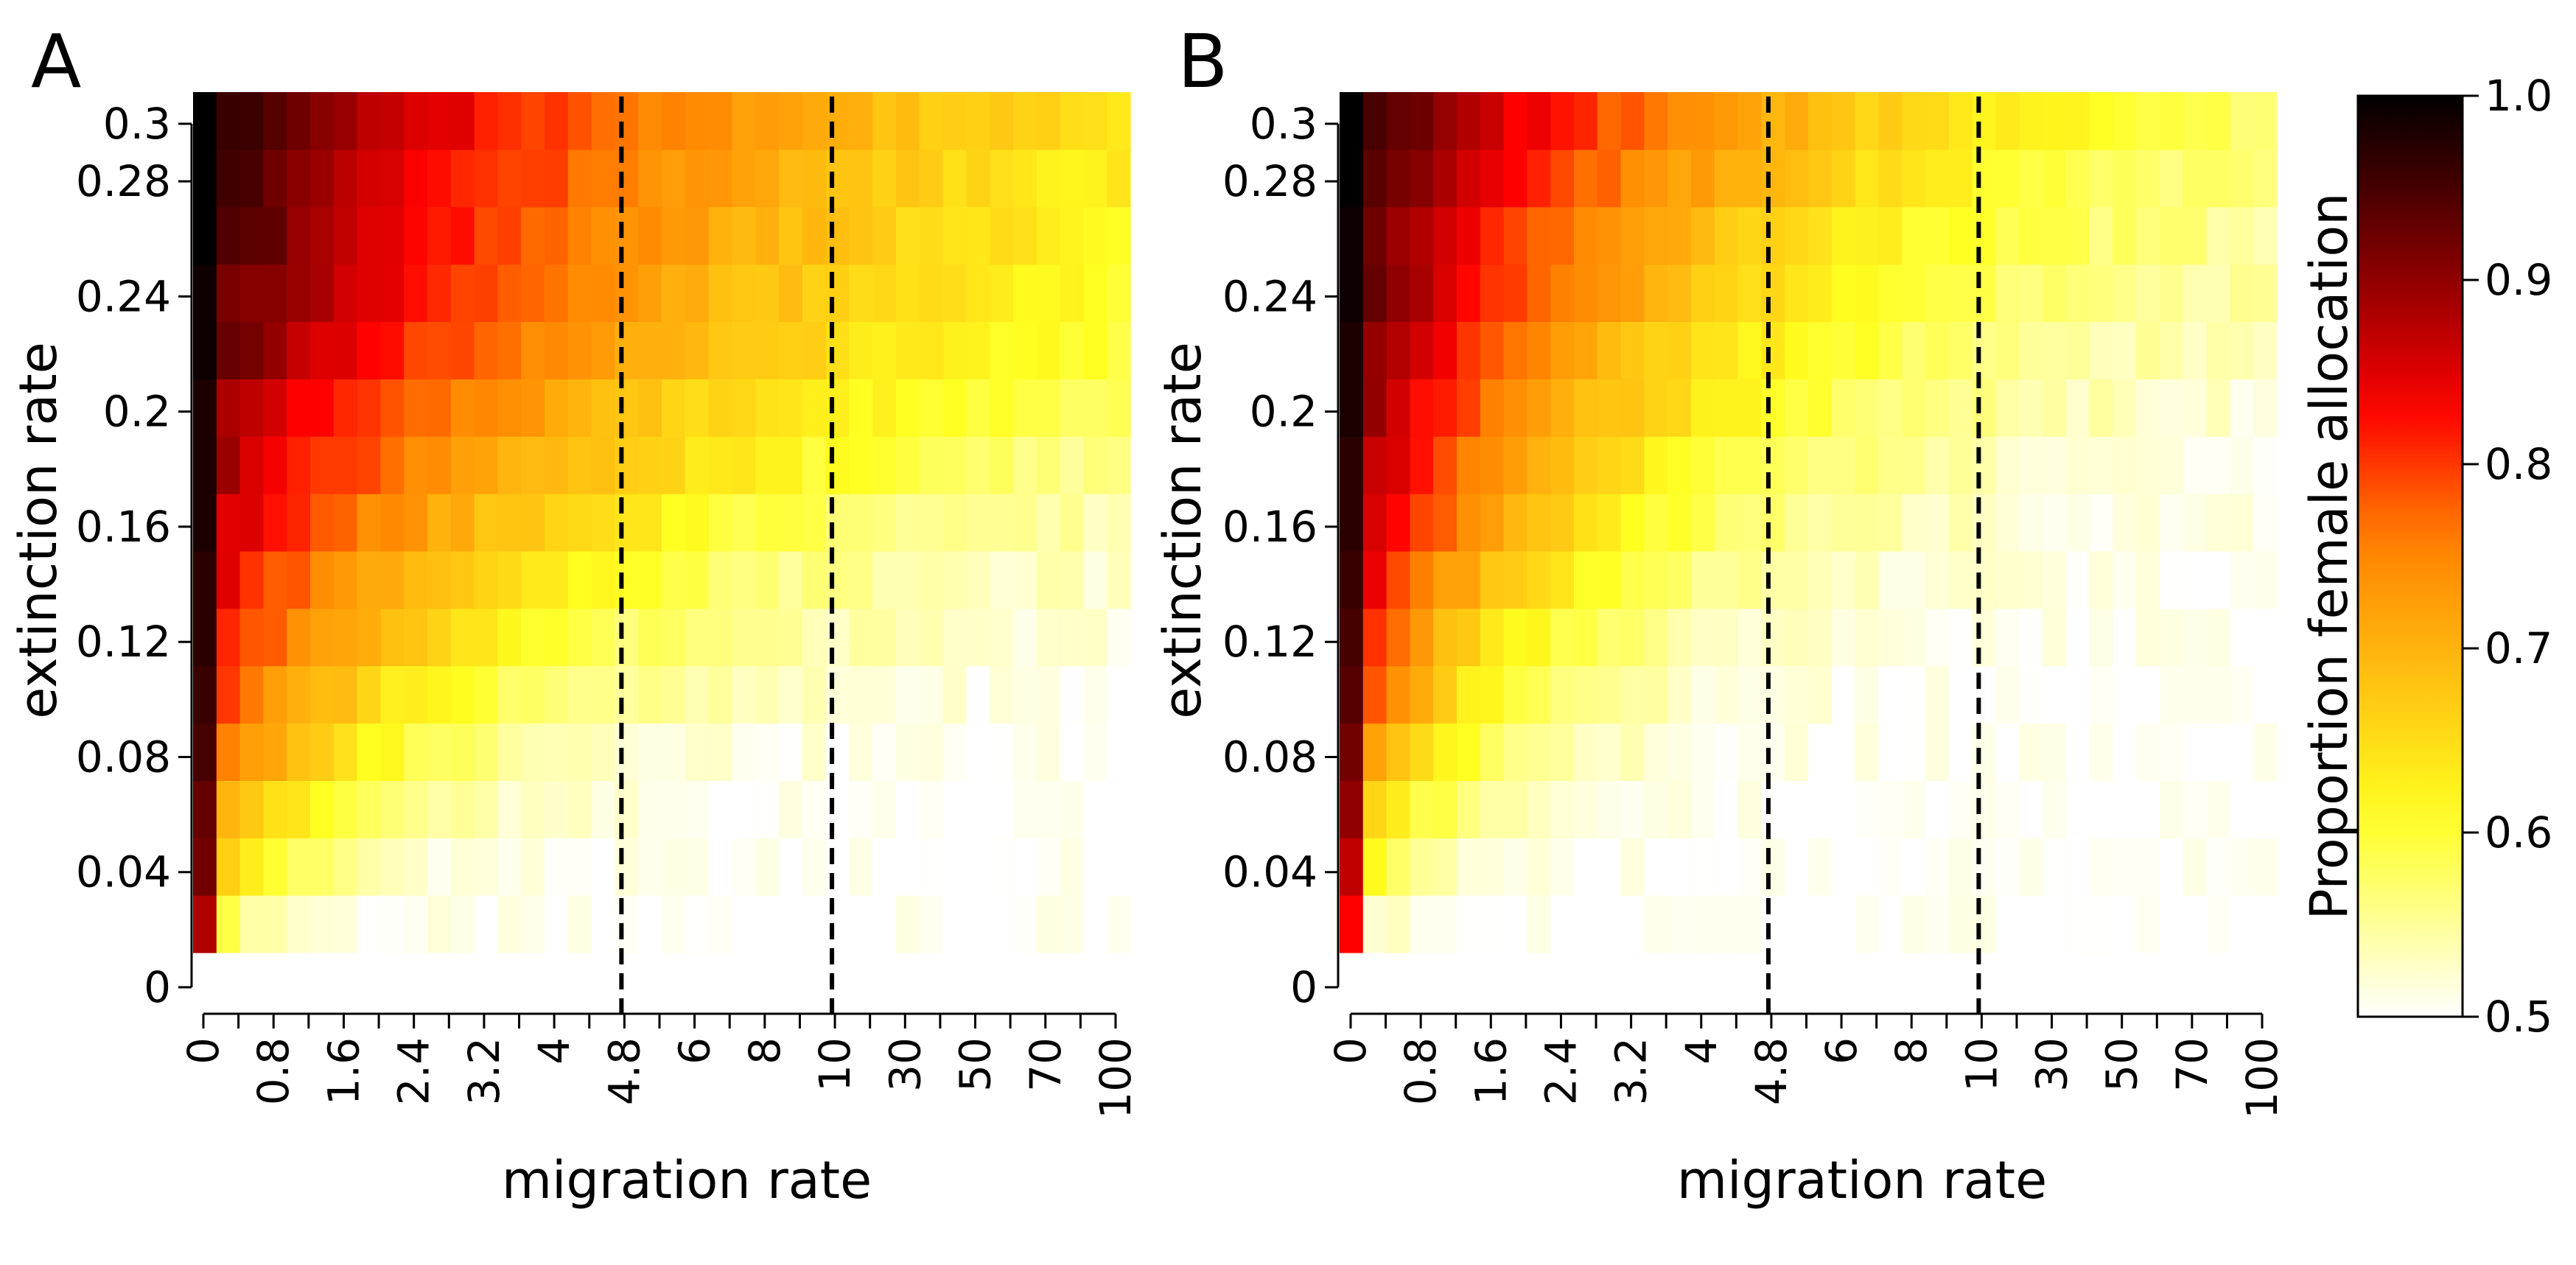 This screenshot has height=1265, width=2576. What do you see at coordinates (687, 1180) in the screenshot?
I see `panel-a-x-axis-title: migration rate` at bounding box center [687, 1180].